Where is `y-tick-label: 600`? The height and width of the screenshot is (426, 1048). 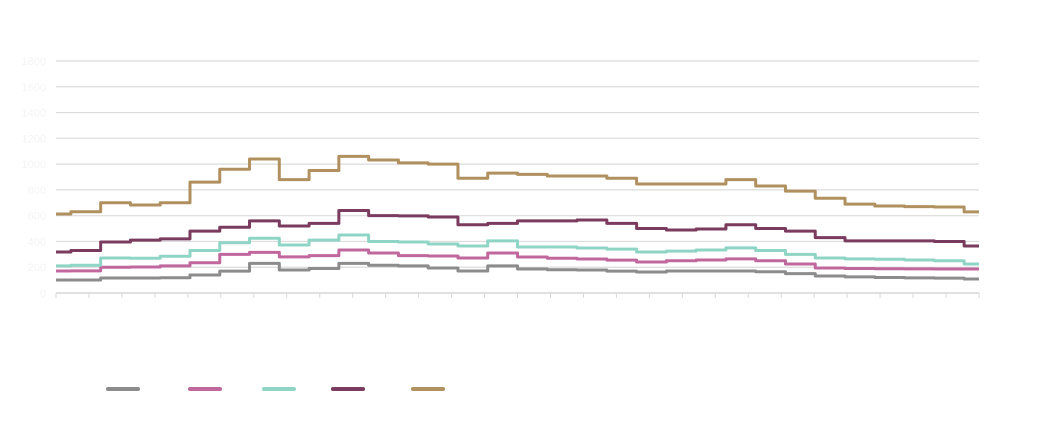
y-tick-label: 600 is located at coordinates (37, 217).